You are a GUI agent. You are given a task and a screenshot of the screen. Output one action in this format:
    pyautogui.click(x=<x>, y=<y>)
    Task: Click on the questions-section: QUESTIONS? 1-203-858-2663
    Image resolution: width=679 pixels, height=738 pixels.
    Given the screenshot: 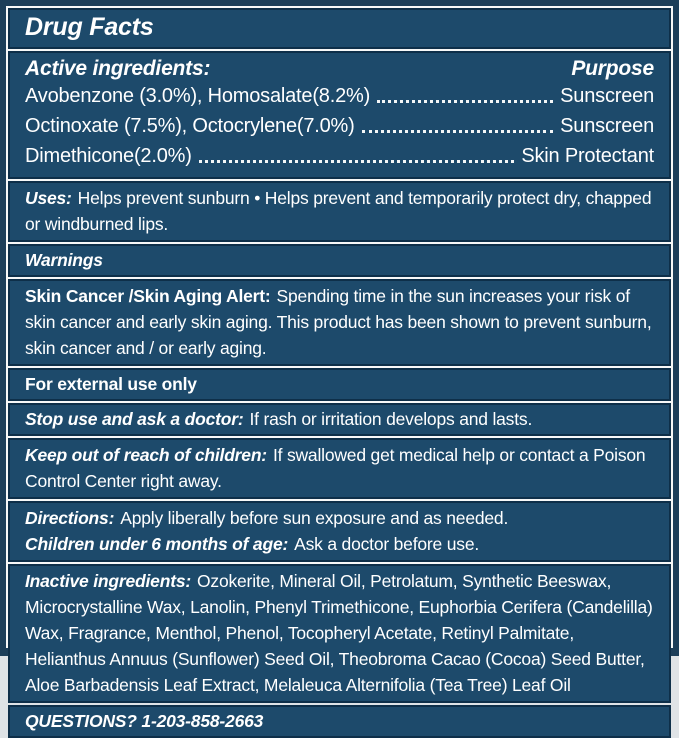 What is the action you would take?
    pyautogui.click(x=339, y=721)
    